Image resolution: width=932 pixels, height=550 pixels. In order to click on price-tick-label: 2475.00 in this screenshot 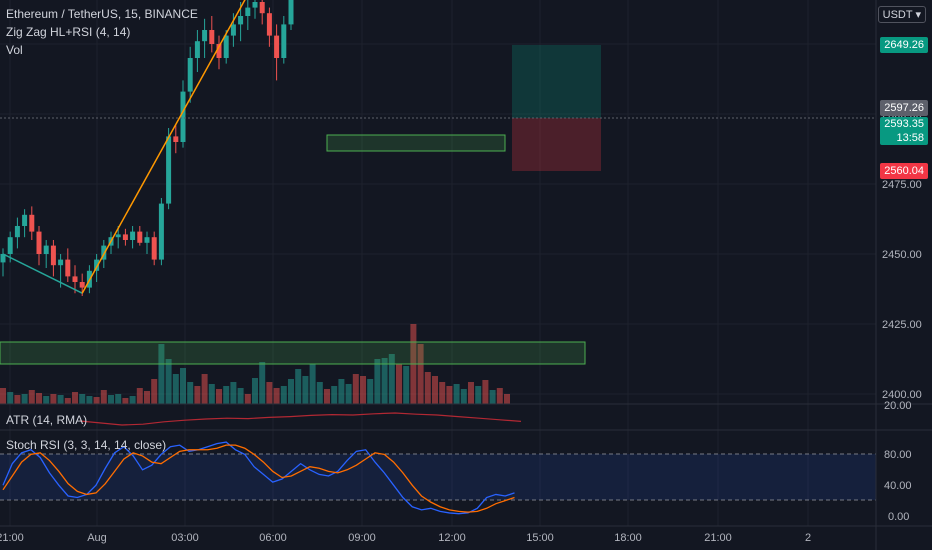, I will do `click(902, 185)`.